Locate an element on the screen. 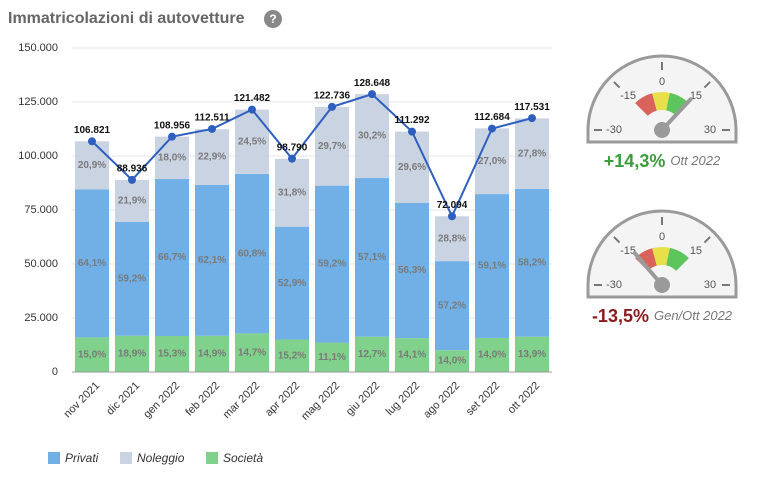 The height and width of the screenshot is (477, 765). help-text: ? is located at coordinates (272, 19).